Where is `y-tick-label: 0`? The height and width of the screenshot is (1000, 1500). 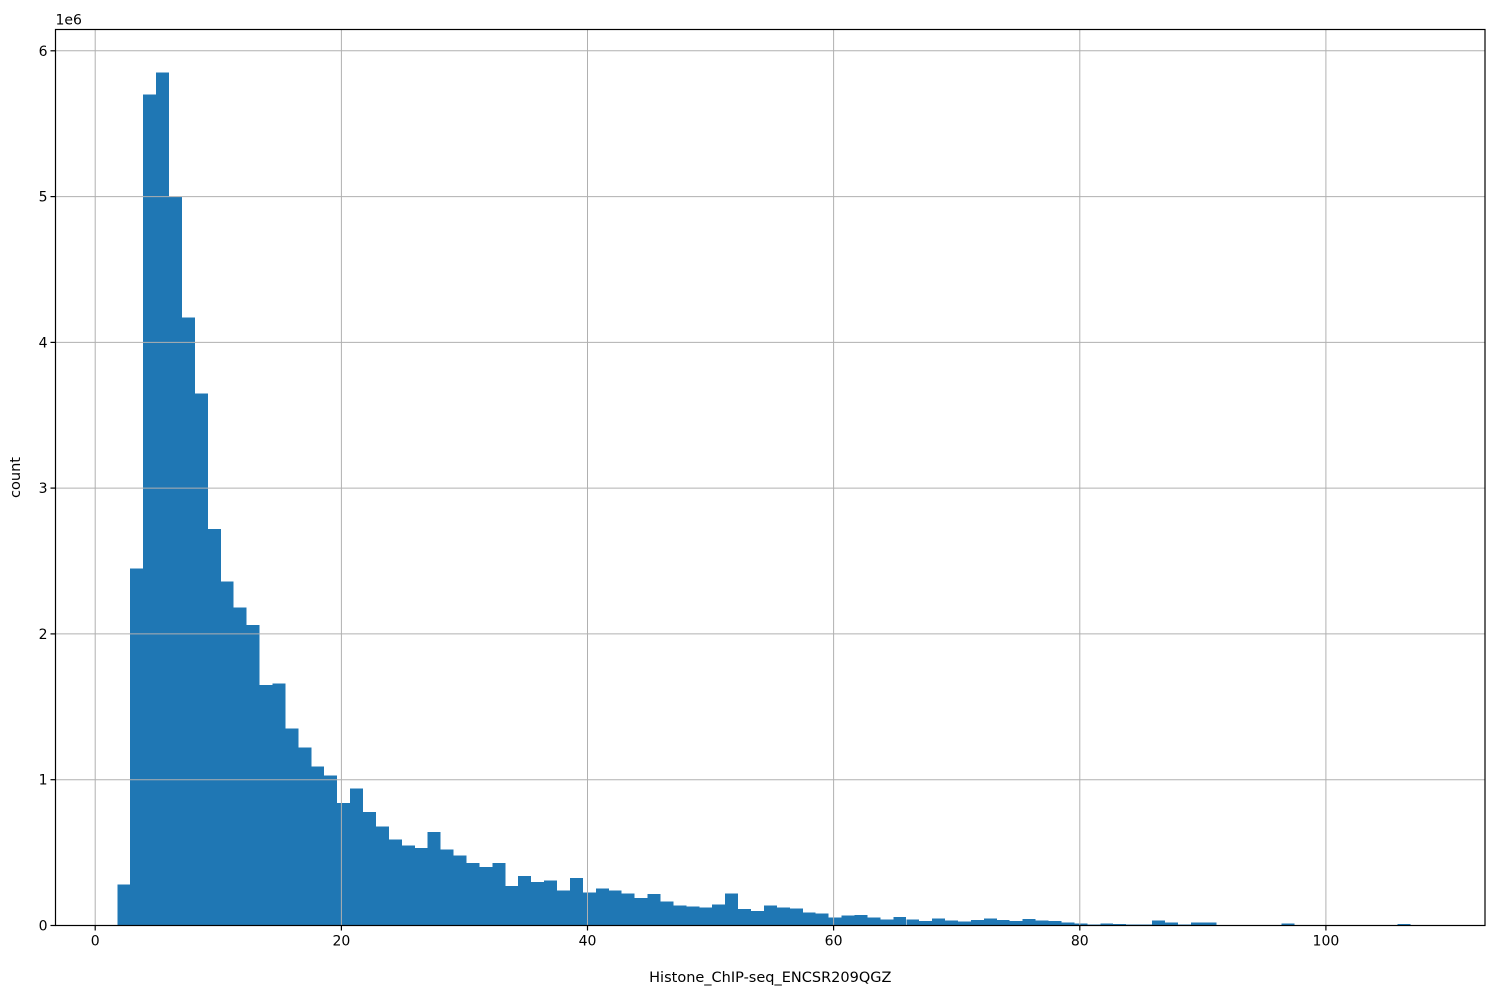
y-tick-label: 0 is located at coordinates (43, 927).